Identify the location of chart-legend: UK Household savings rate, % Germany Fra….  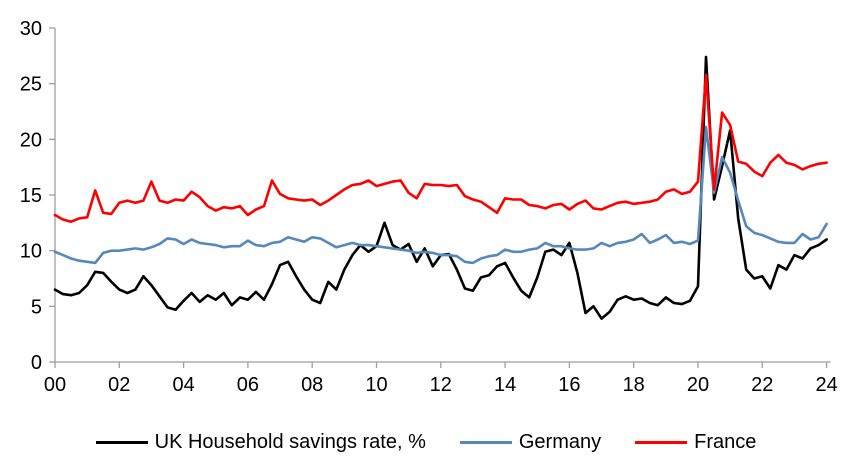
(426, 442).